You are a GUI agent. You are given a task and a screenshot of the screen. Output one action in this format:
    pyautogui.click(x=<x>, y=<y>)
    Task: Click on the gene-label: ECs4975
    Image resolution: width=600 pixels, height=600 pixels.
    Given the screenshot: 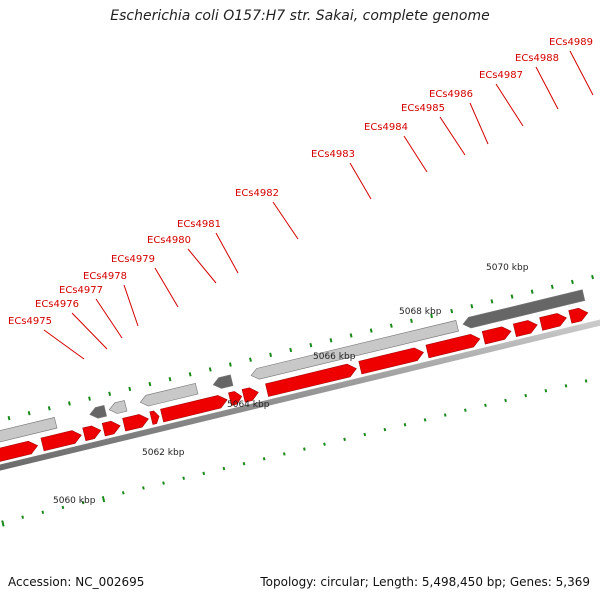 What is the action you would take?
    pyautogui.click(x=30, y=321)
    